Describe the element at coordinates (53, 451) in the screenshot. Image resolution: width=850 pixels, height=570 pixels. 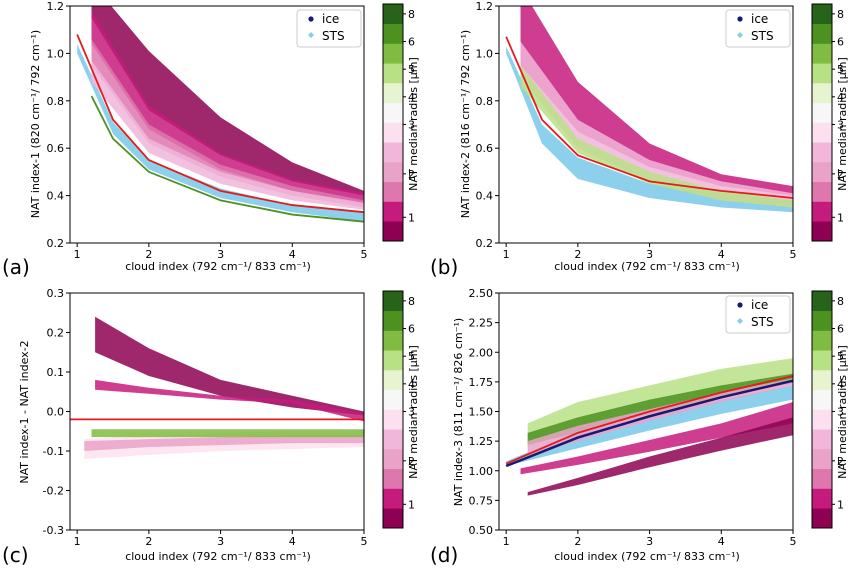
I see `y-tick-label: -0.1` at that location.